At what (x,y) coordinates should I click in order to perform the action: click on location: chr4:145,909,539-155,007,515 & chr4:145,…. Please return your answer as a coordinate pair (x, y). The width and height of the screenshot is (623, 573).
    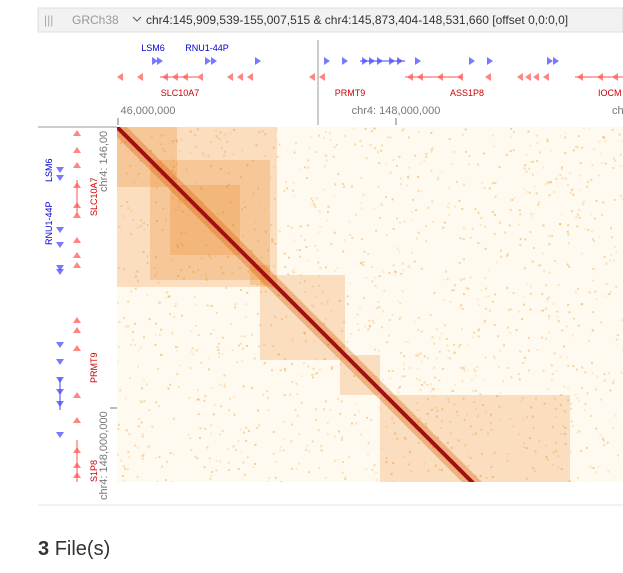
    Looking at the image, I should click on (357, 20).